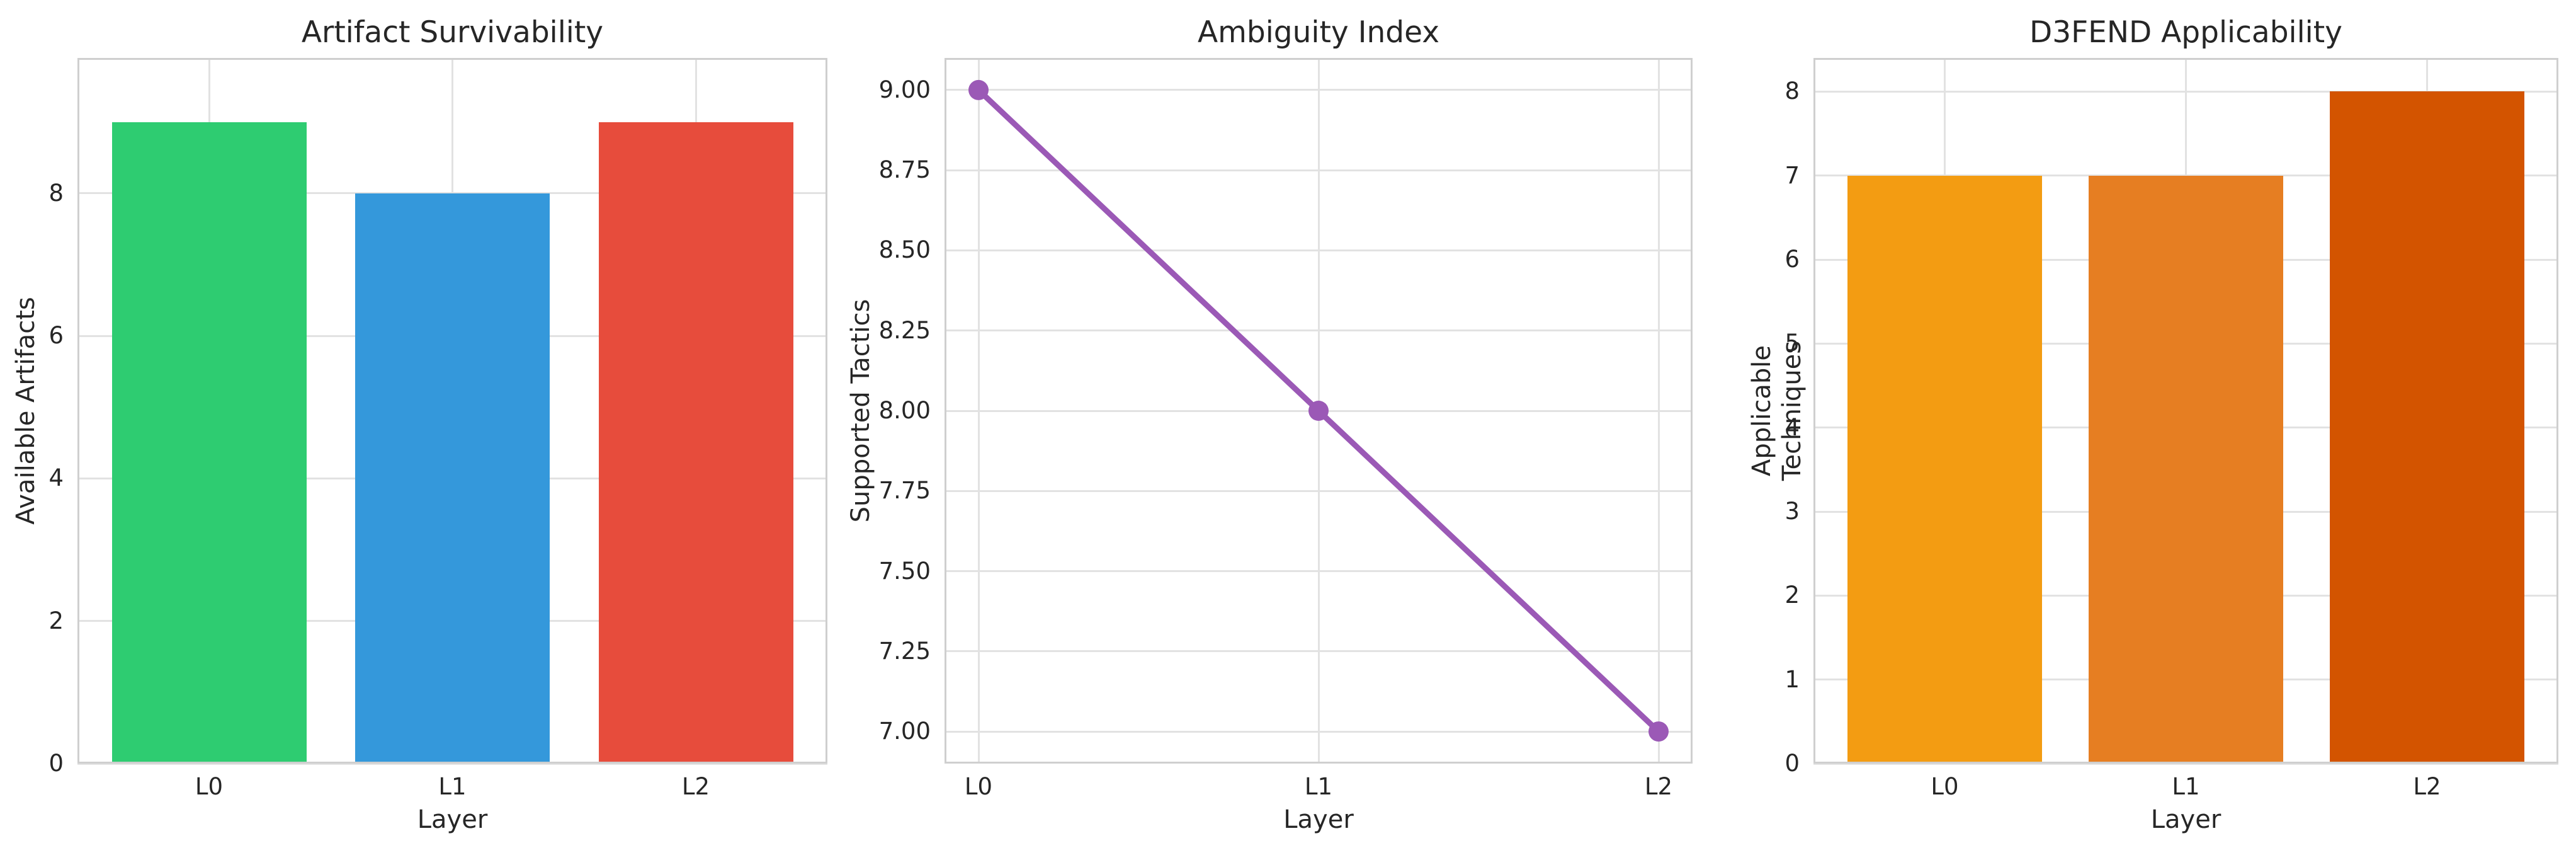  Describe the element at coordinates (904, 330) in the screenshot. I see `y-tick-label: 8.25` at that location.